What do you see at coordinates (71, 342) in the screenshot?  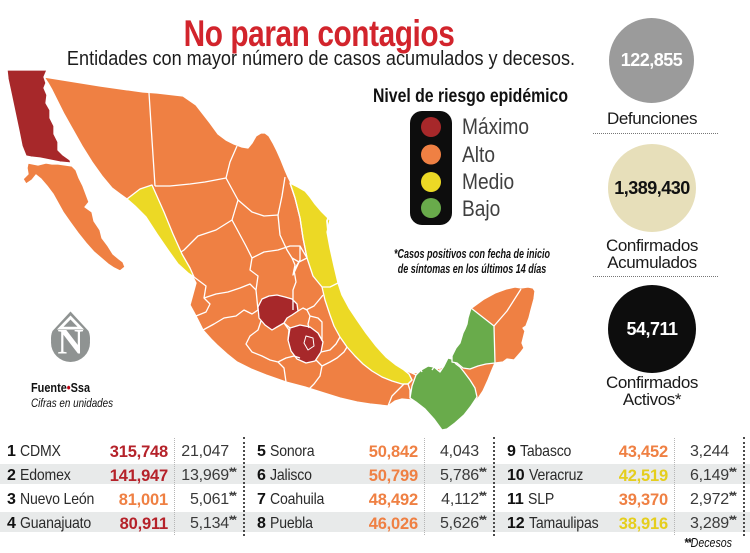 I see `svg-text: N` at bounding box center [71, 342].